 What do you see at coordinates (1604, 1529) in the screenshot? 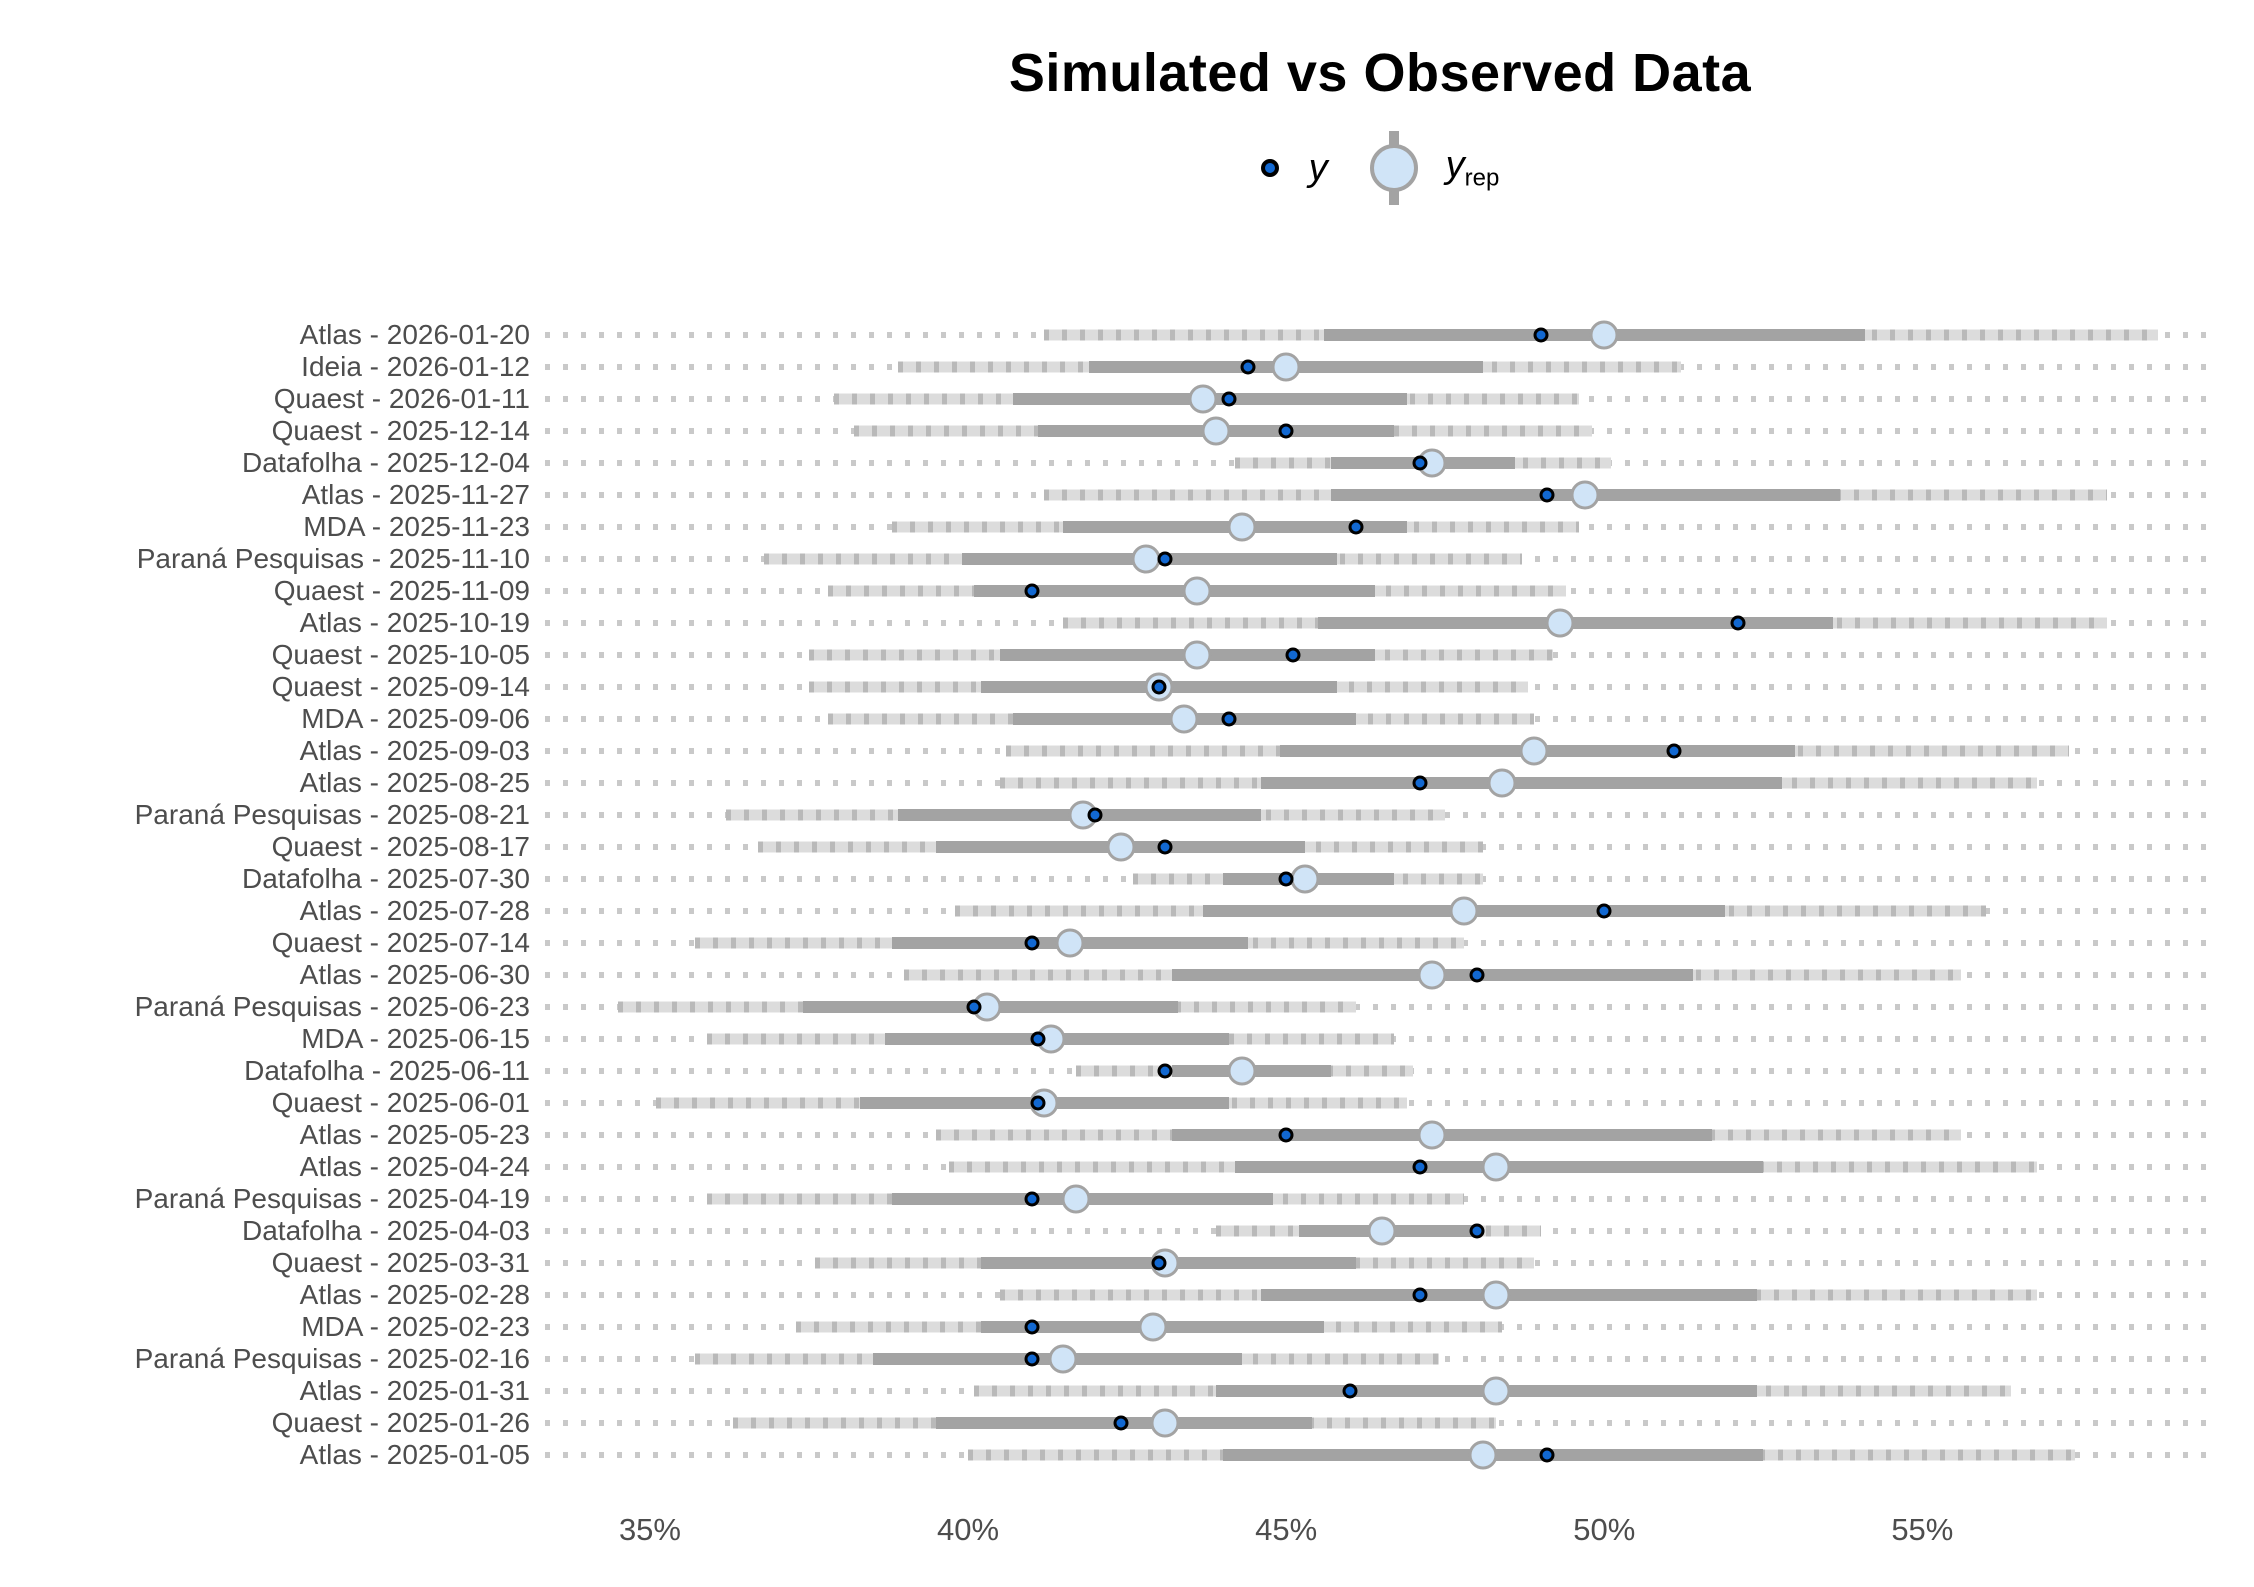
I see `x-tick-label: 50%` at bounding box center [1604, 1529].